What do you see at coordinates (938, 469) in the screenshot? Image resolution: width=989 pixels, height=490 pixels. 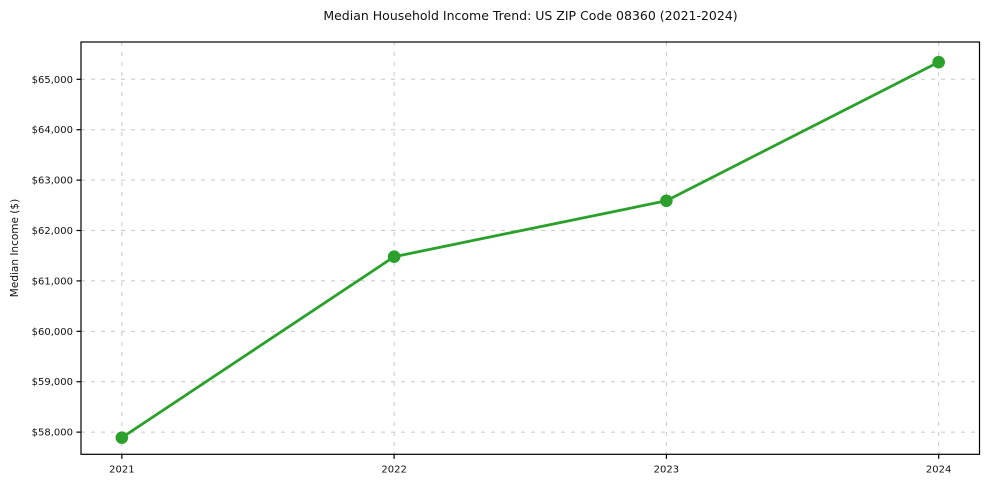 I see `x-tick-label: 2024` at bounding box center [938, 469].